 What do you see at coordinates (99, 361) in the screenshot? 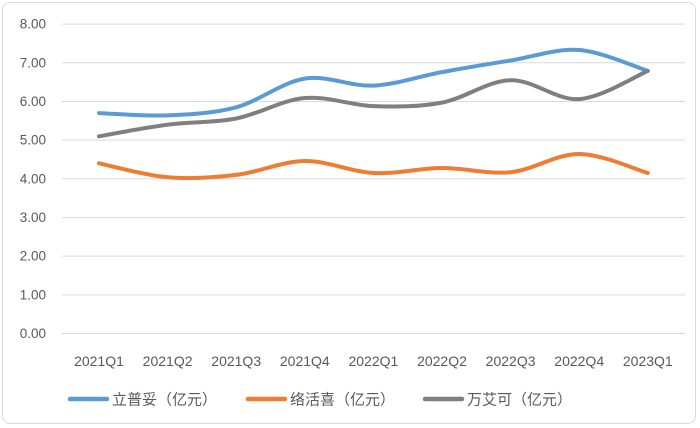
I see `x-axis-tick-label: 2021Q1` at bounding box center [99, 361].